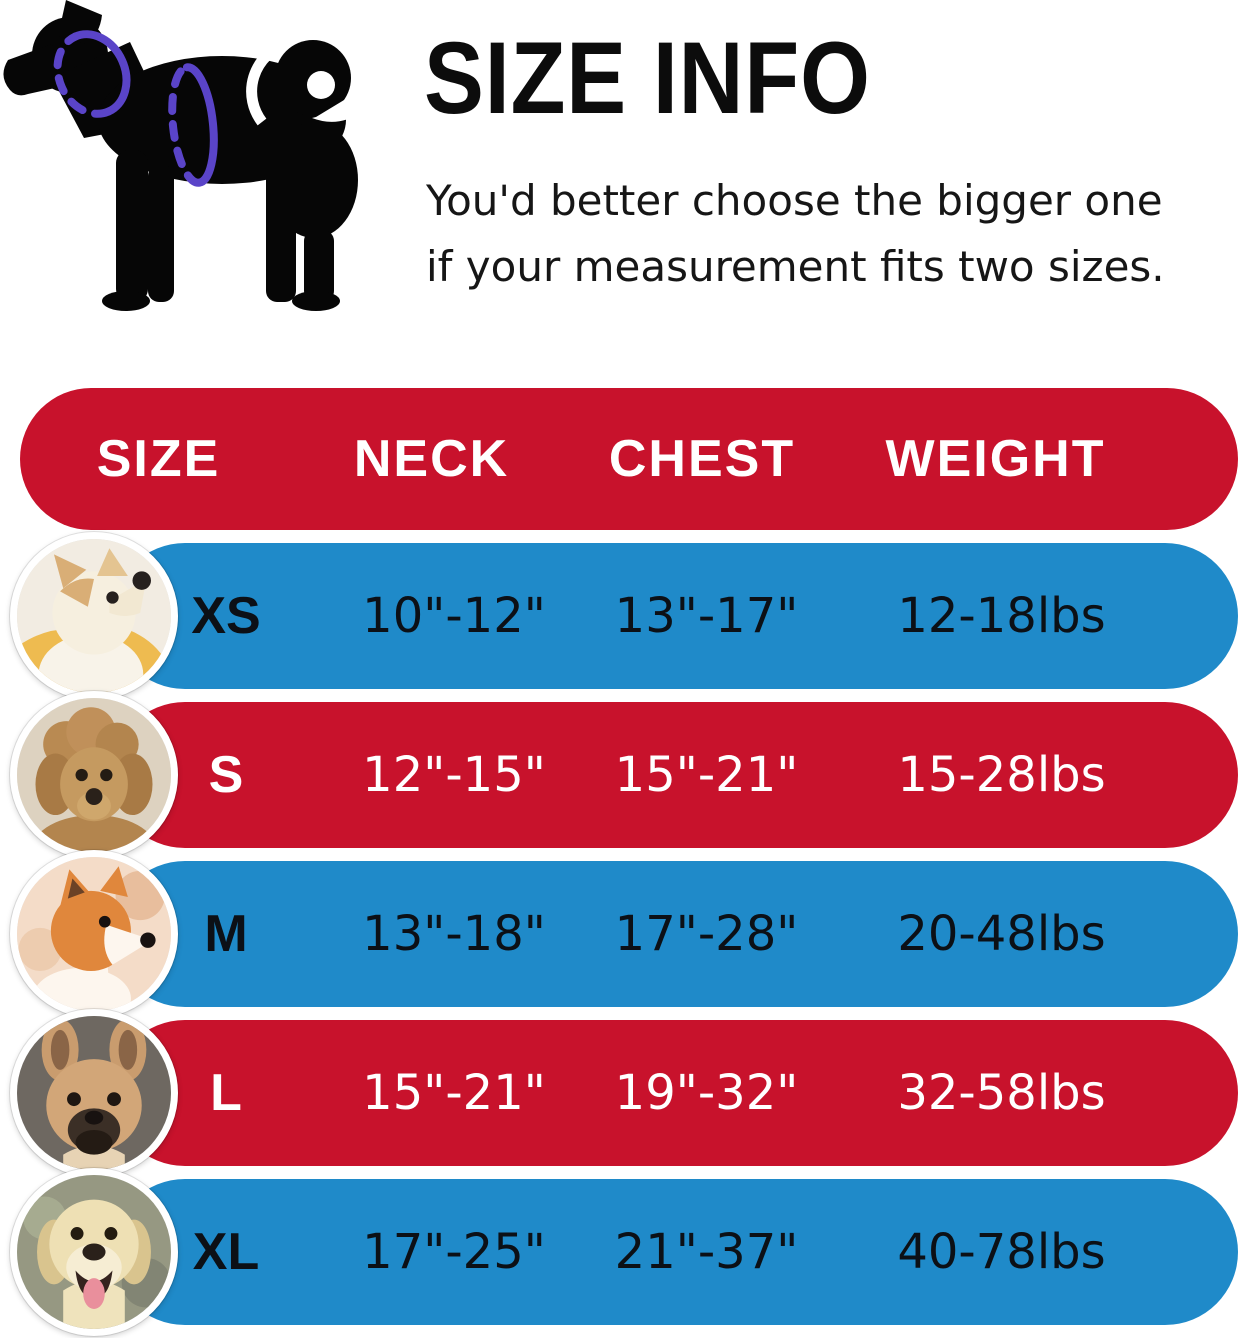 The height and width of the screenshot is (1338, 1248). Describe the element at coordinates (94, 1093) in the screenshot. I see `french-bulldog-photo` at that location.